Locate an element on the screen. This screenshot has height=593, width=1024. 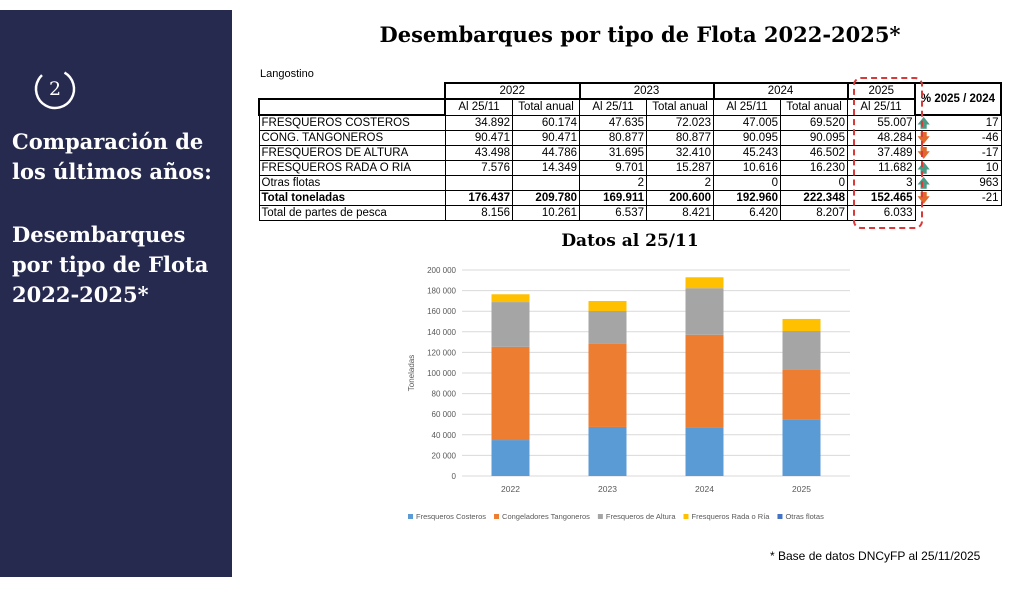
cell-value: 8.156 is located at coordinates (478, 213).